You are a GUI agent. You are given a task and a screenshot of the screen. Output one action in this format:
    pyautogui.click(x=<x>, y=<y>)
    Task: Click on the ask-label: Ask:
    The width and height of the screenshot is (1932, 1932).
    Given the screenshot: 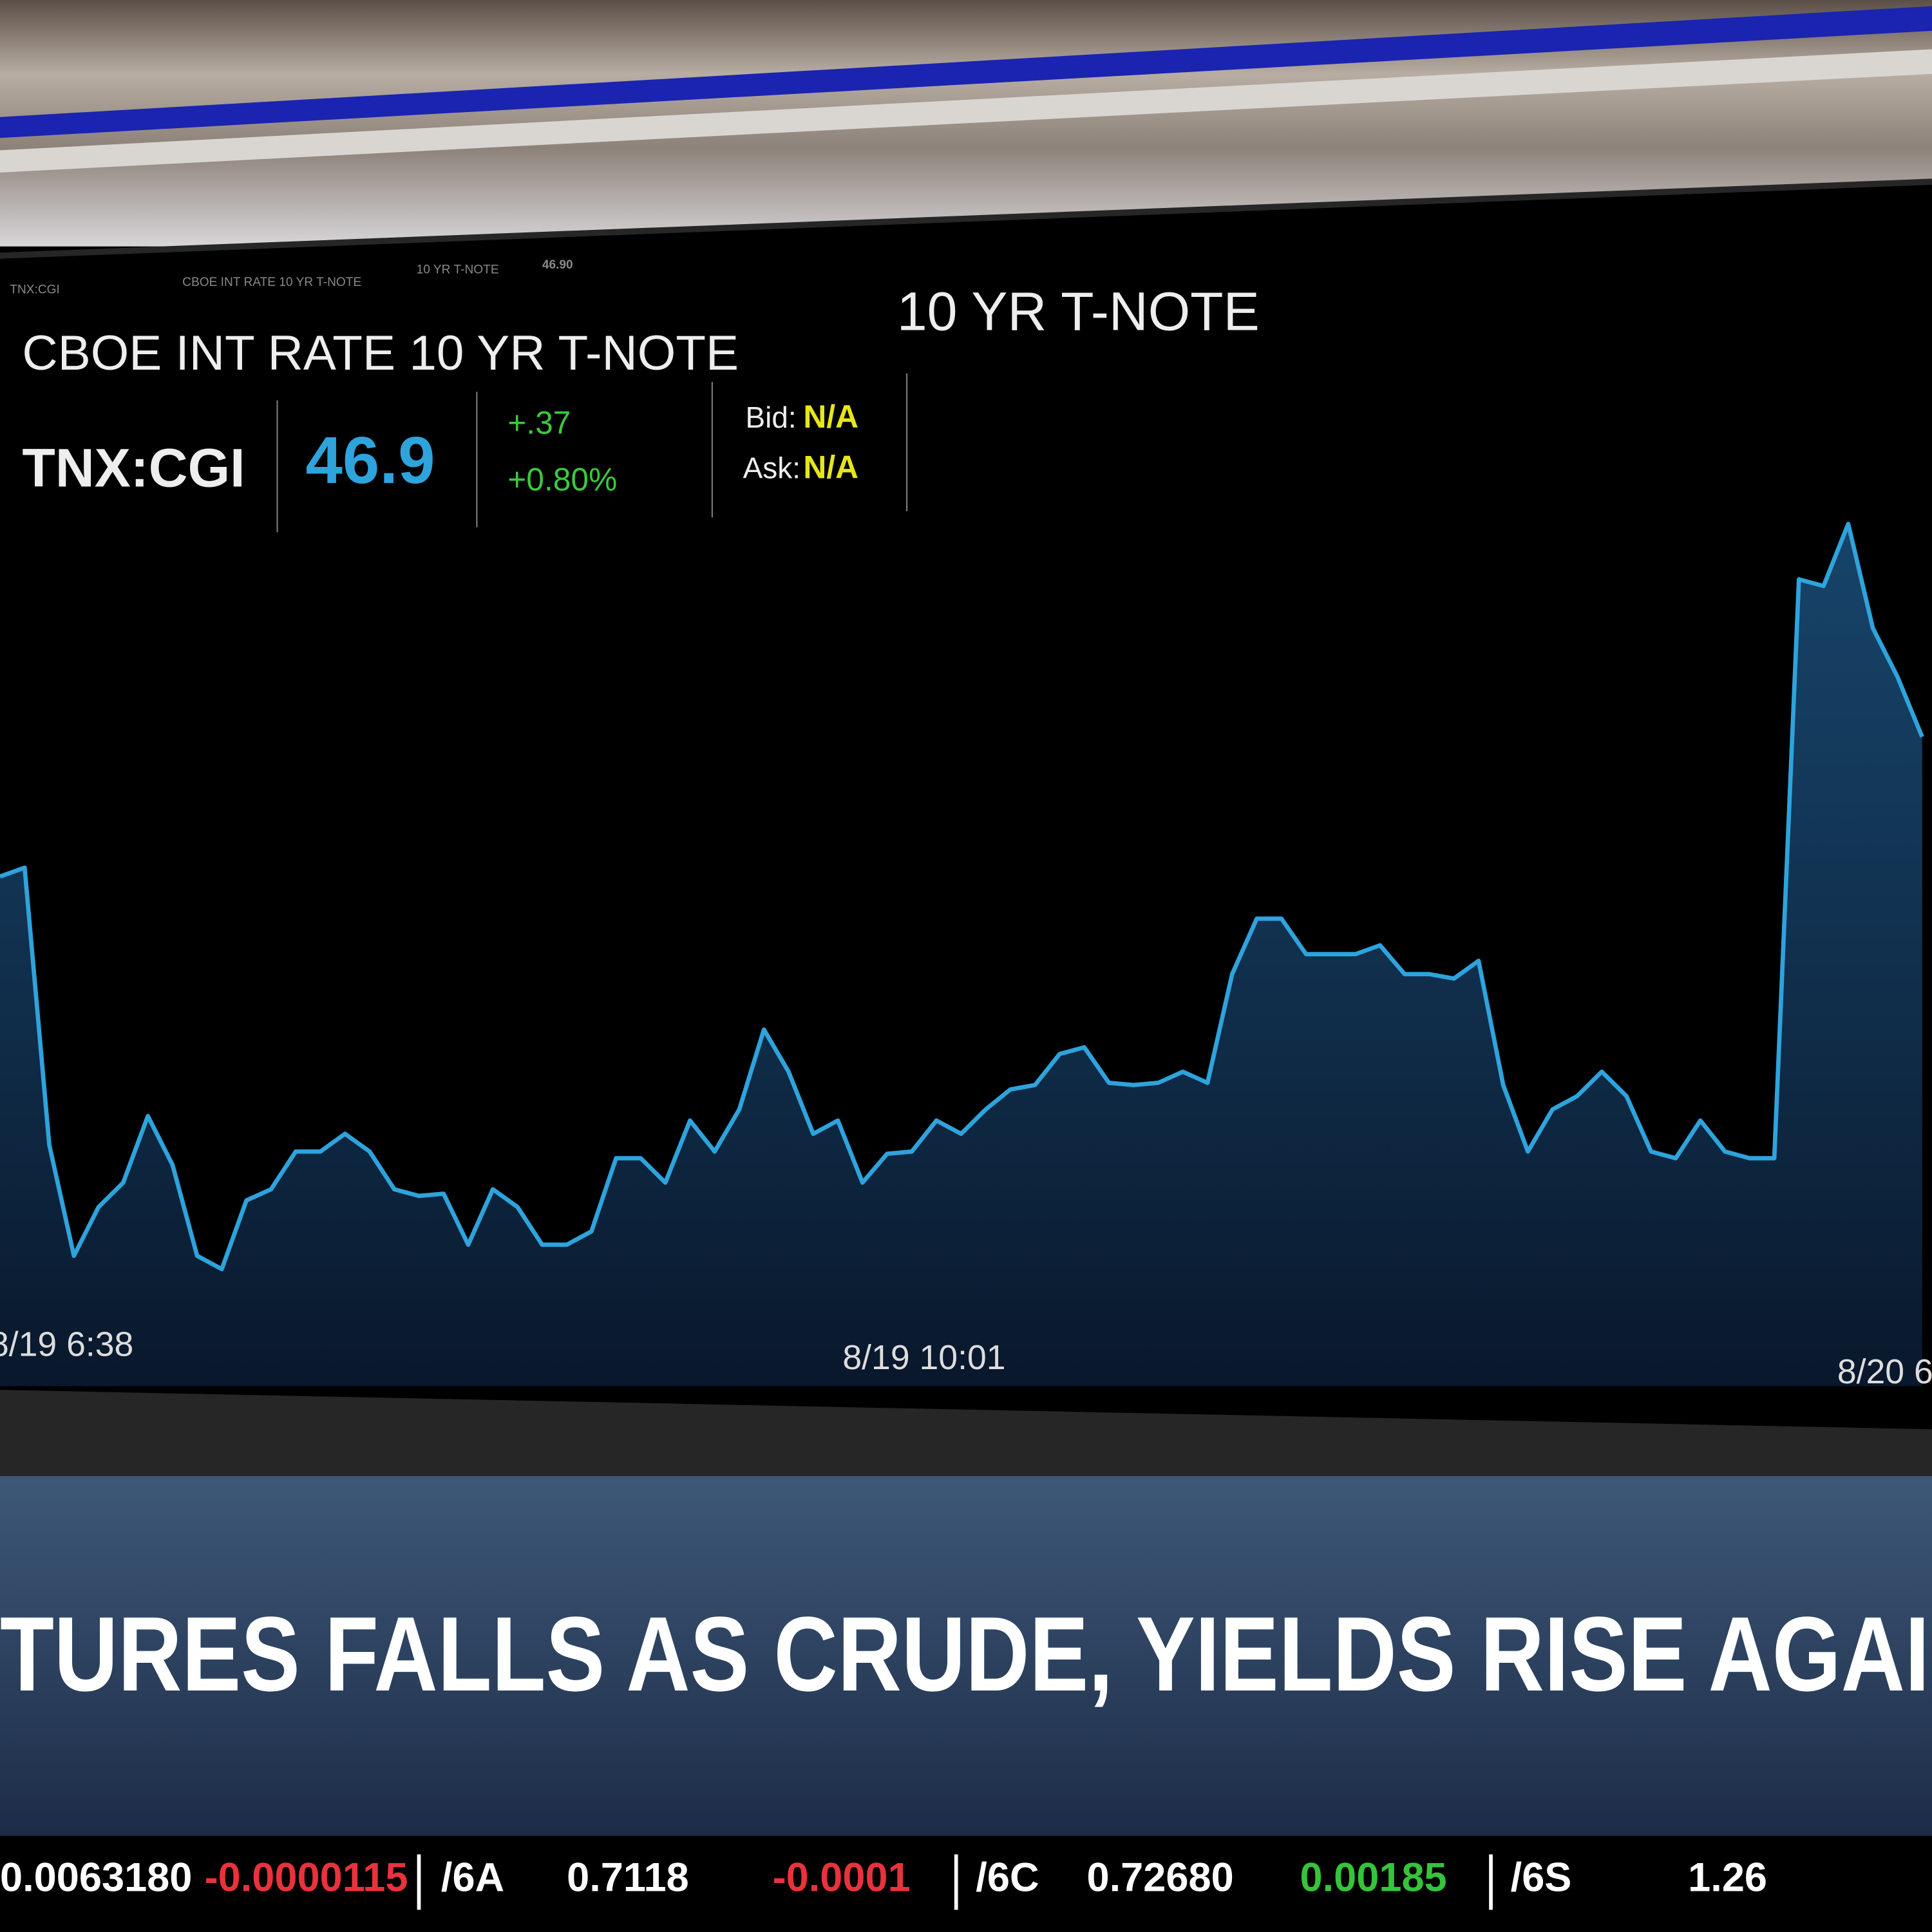 What is the action you would take?
    pyautogui.click(x=772, y=467)
    